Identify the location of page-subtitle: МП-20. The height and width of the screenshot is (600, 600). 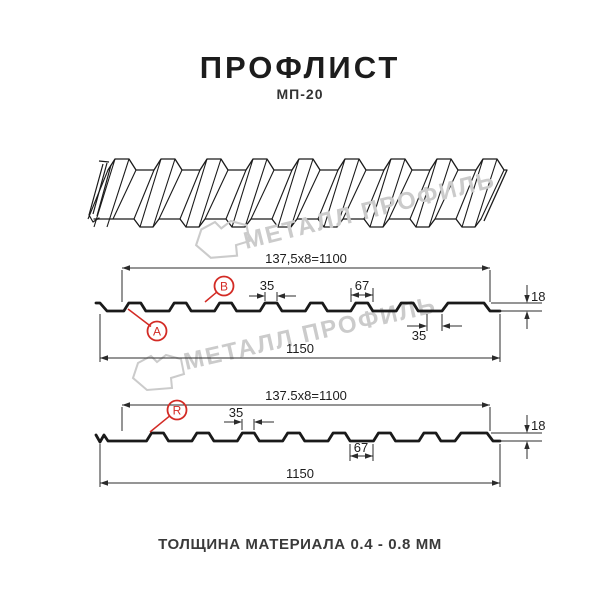
(300, 94).